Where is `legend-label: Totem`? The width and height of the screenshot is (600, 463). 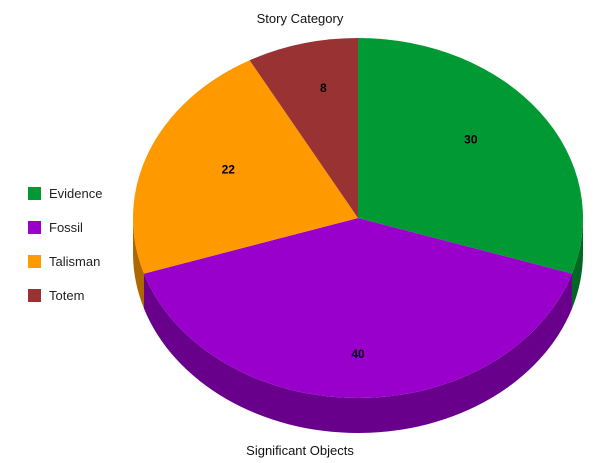 legend-label: Totem is located at coordinates (67, 295).